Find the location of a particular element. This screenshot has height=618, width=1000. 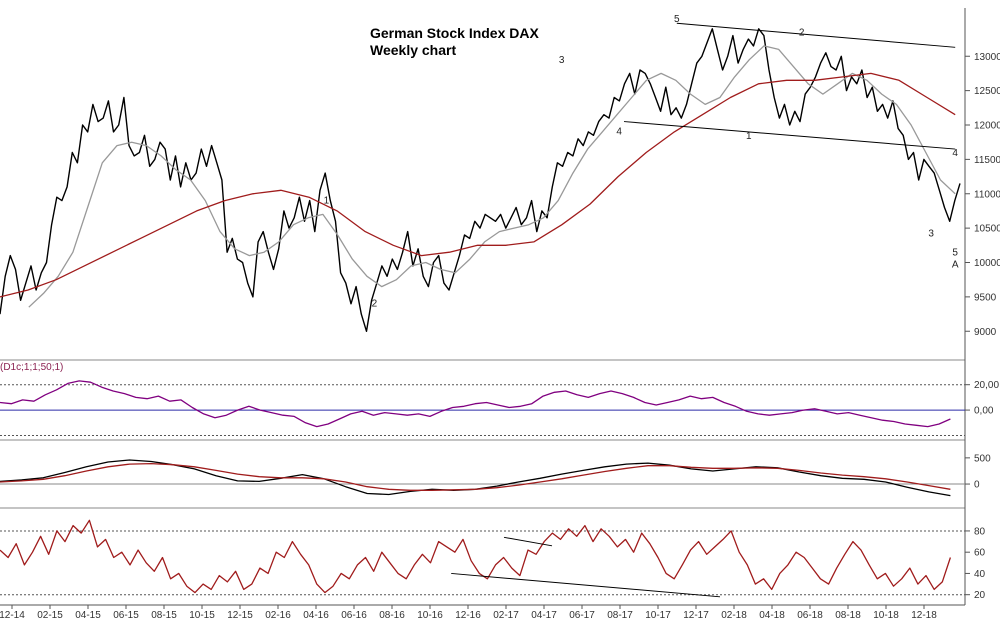

x-tick-label: 02-18 is located at coordinates (734, 614).